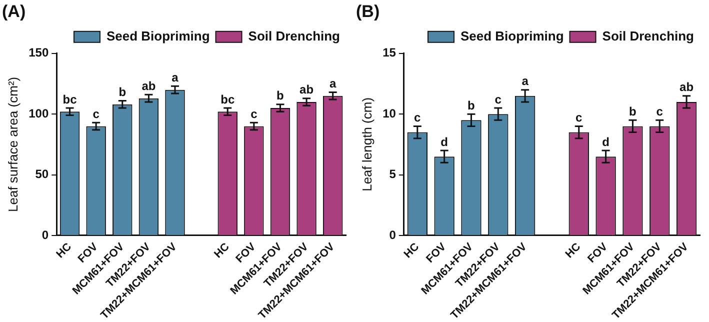 The height and width of the screenshot is (322, 709). Describe the element at coordinates (368, 11) in the screenshot. I see `chart-title: (B)` at that location.